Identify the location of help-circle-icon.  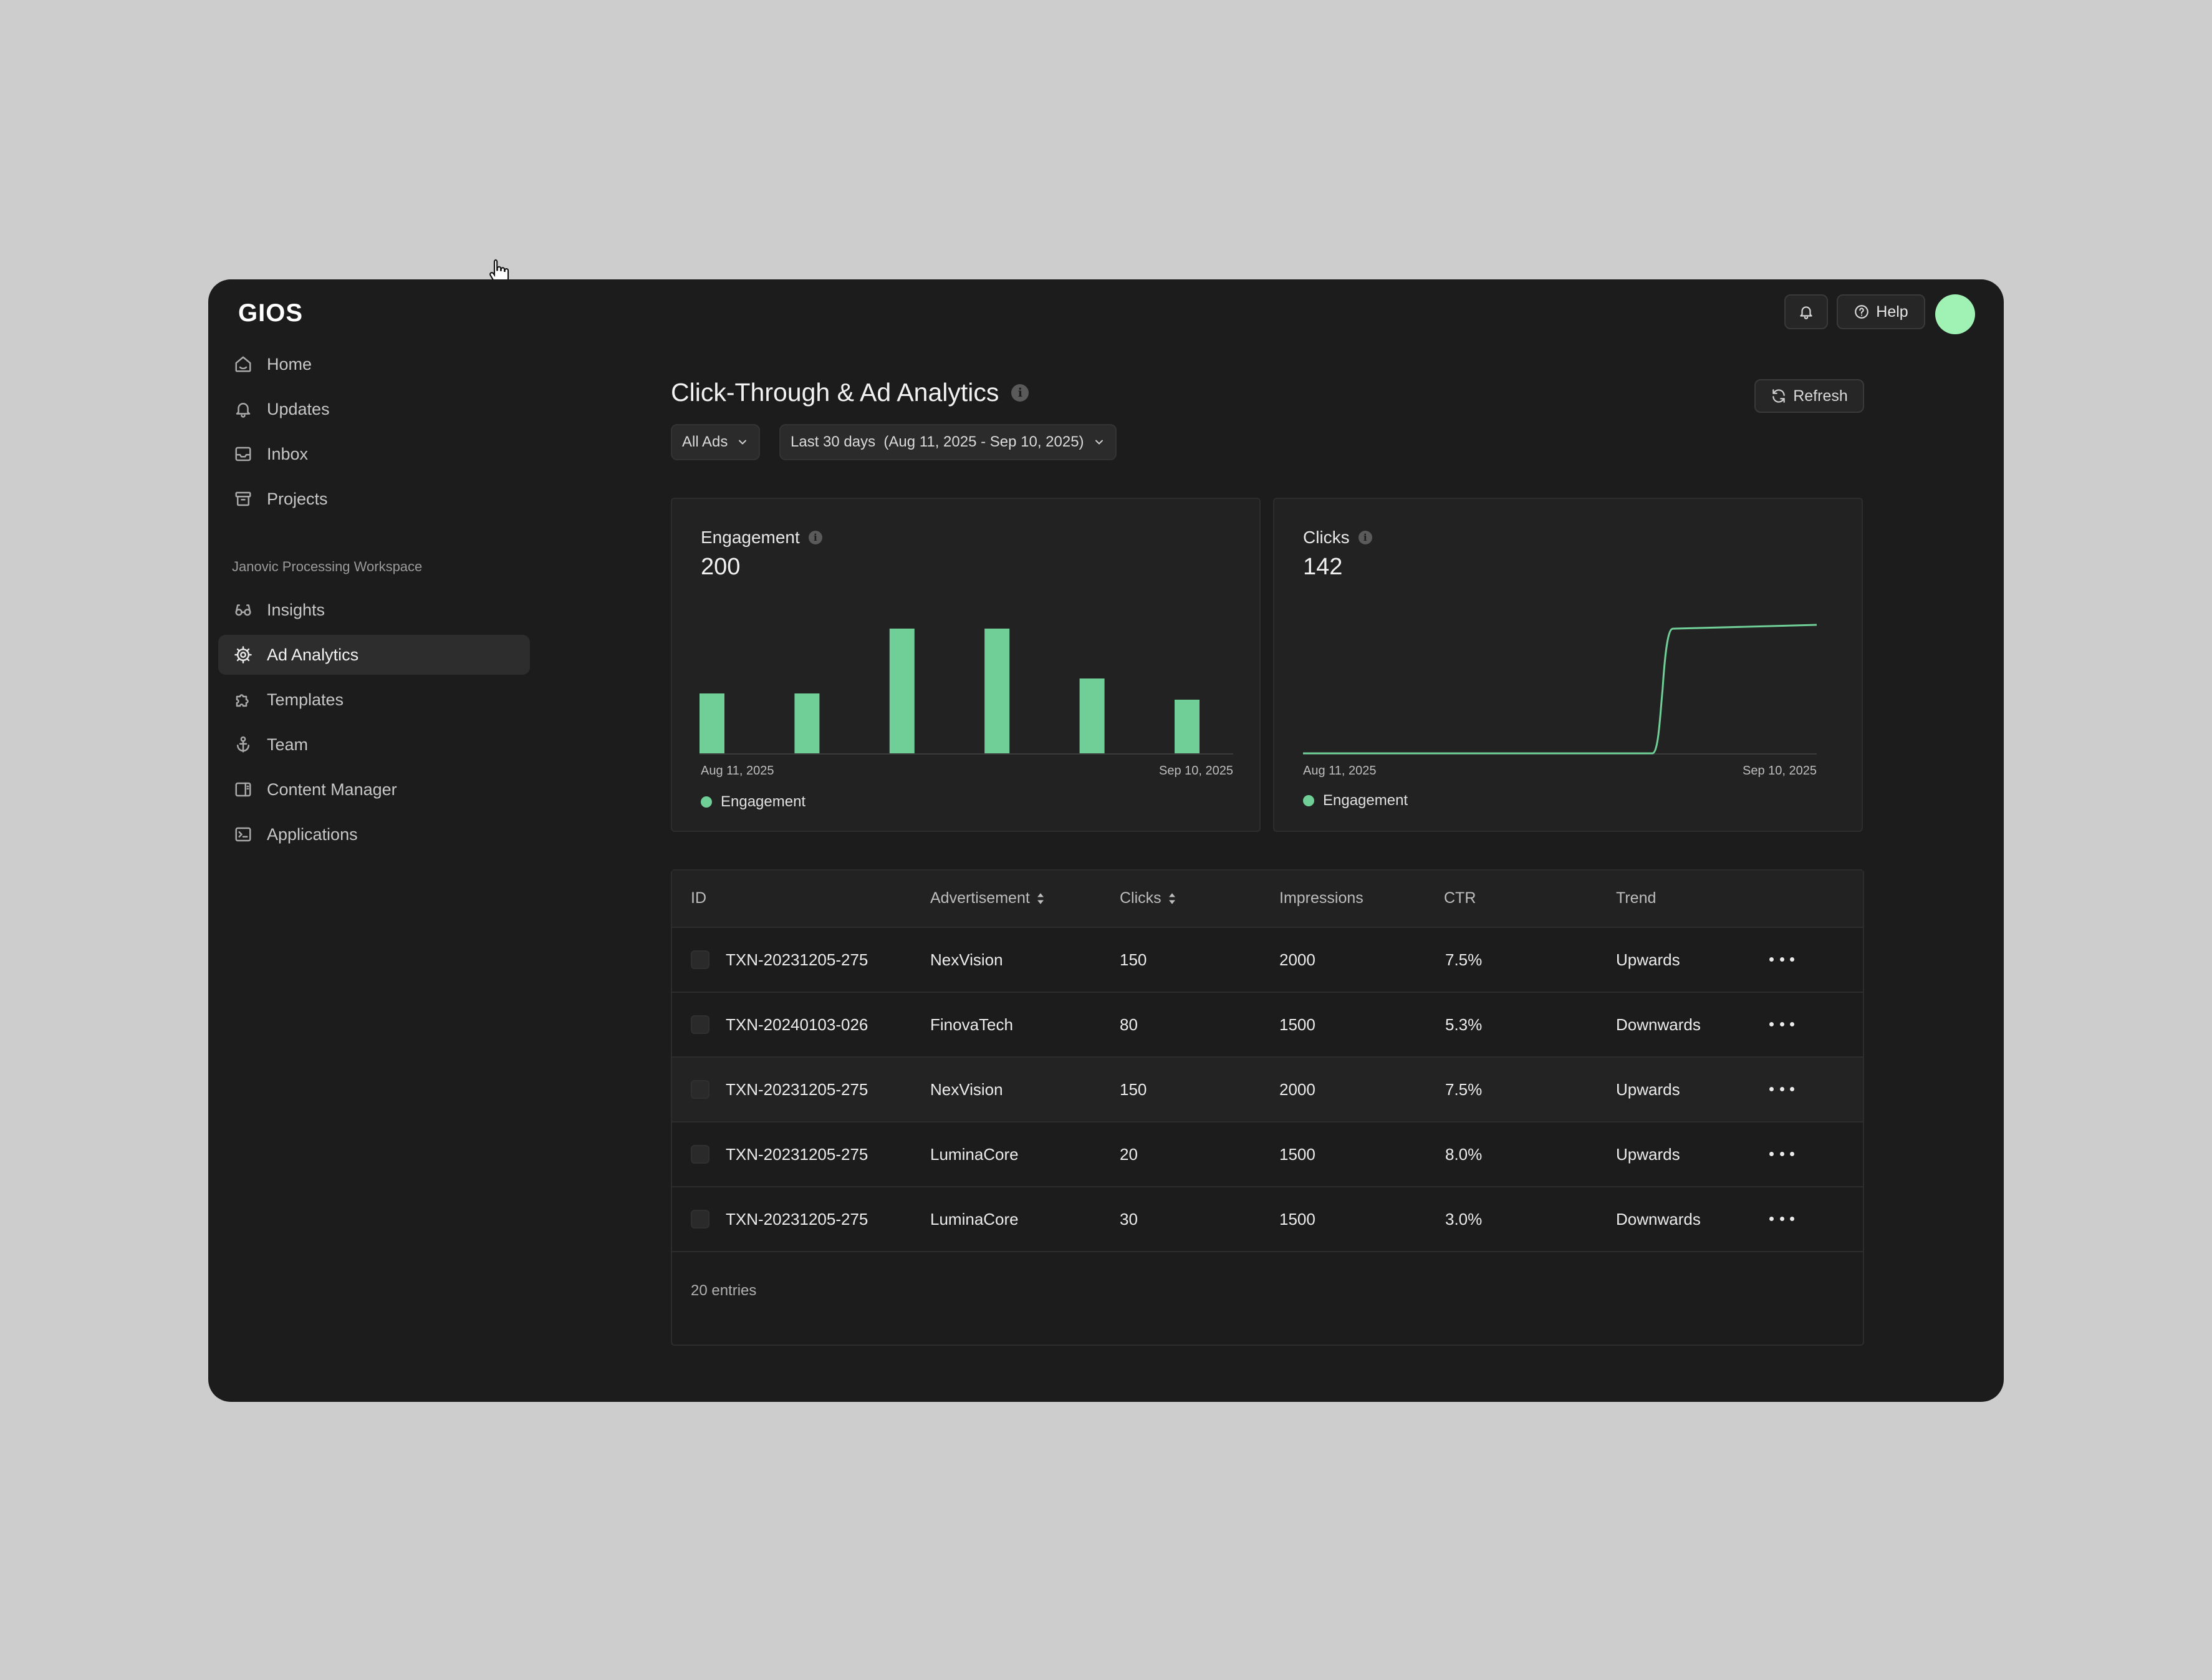
(1862, 312).